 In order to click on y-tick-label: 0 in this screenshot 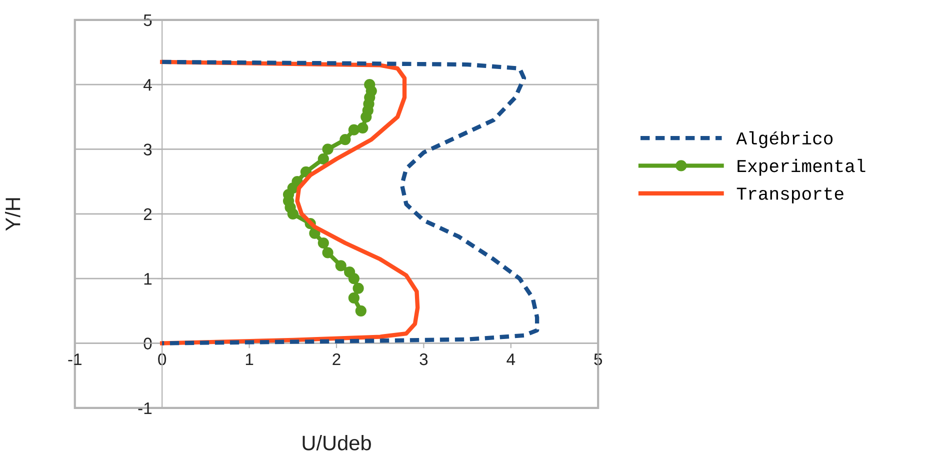, I will do `click(148, 344)`.